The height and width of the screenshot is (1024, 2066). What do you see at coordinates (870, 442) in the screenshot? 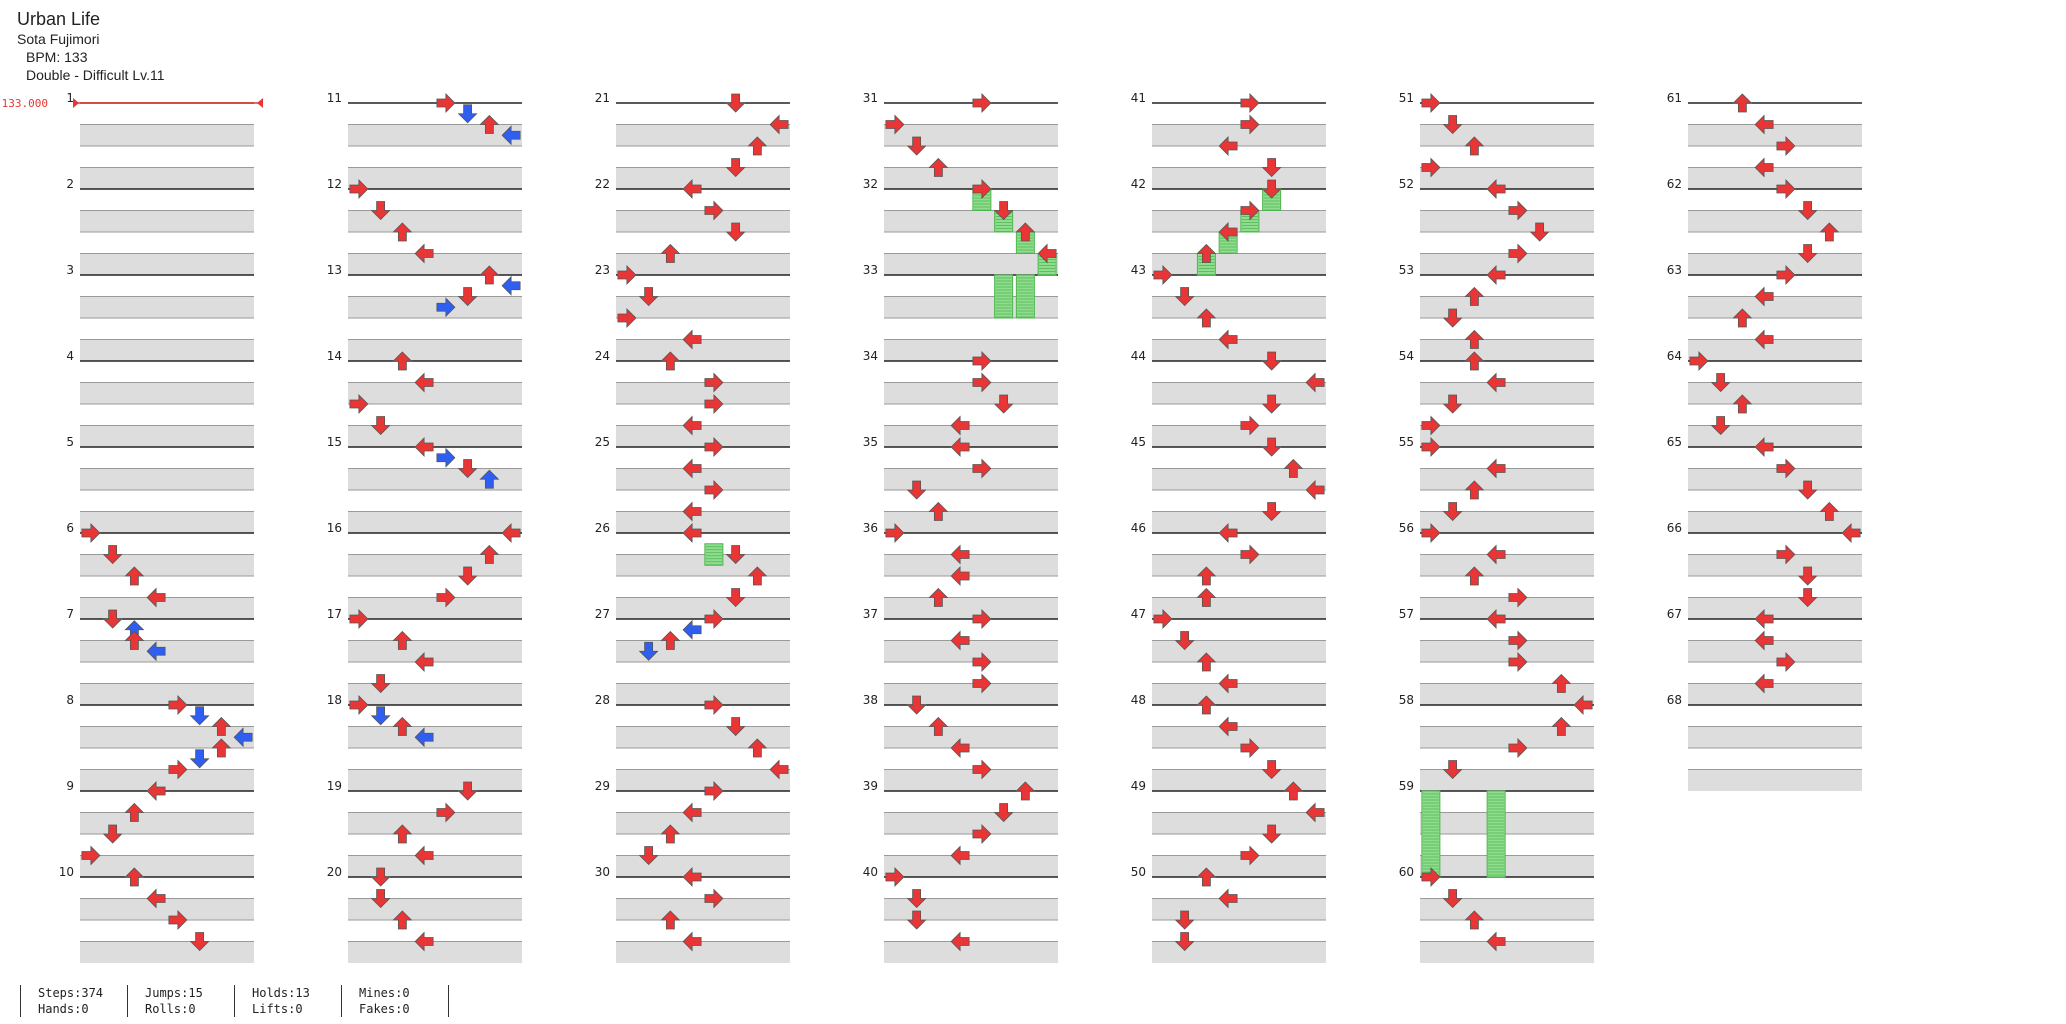
I see `measure-number: 35` at bounding box center [870, 442].